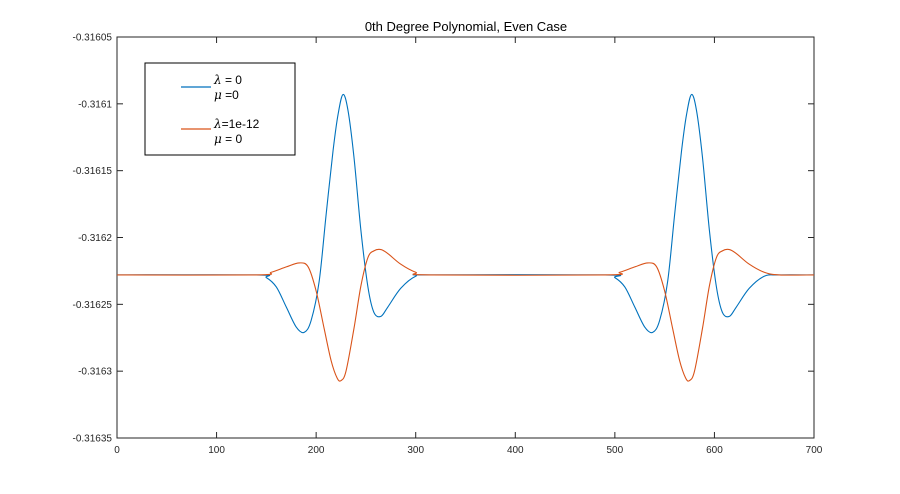 This screenshot has width=900, height=494. I want to click on x-tick-label: 500, so click(615, 450).